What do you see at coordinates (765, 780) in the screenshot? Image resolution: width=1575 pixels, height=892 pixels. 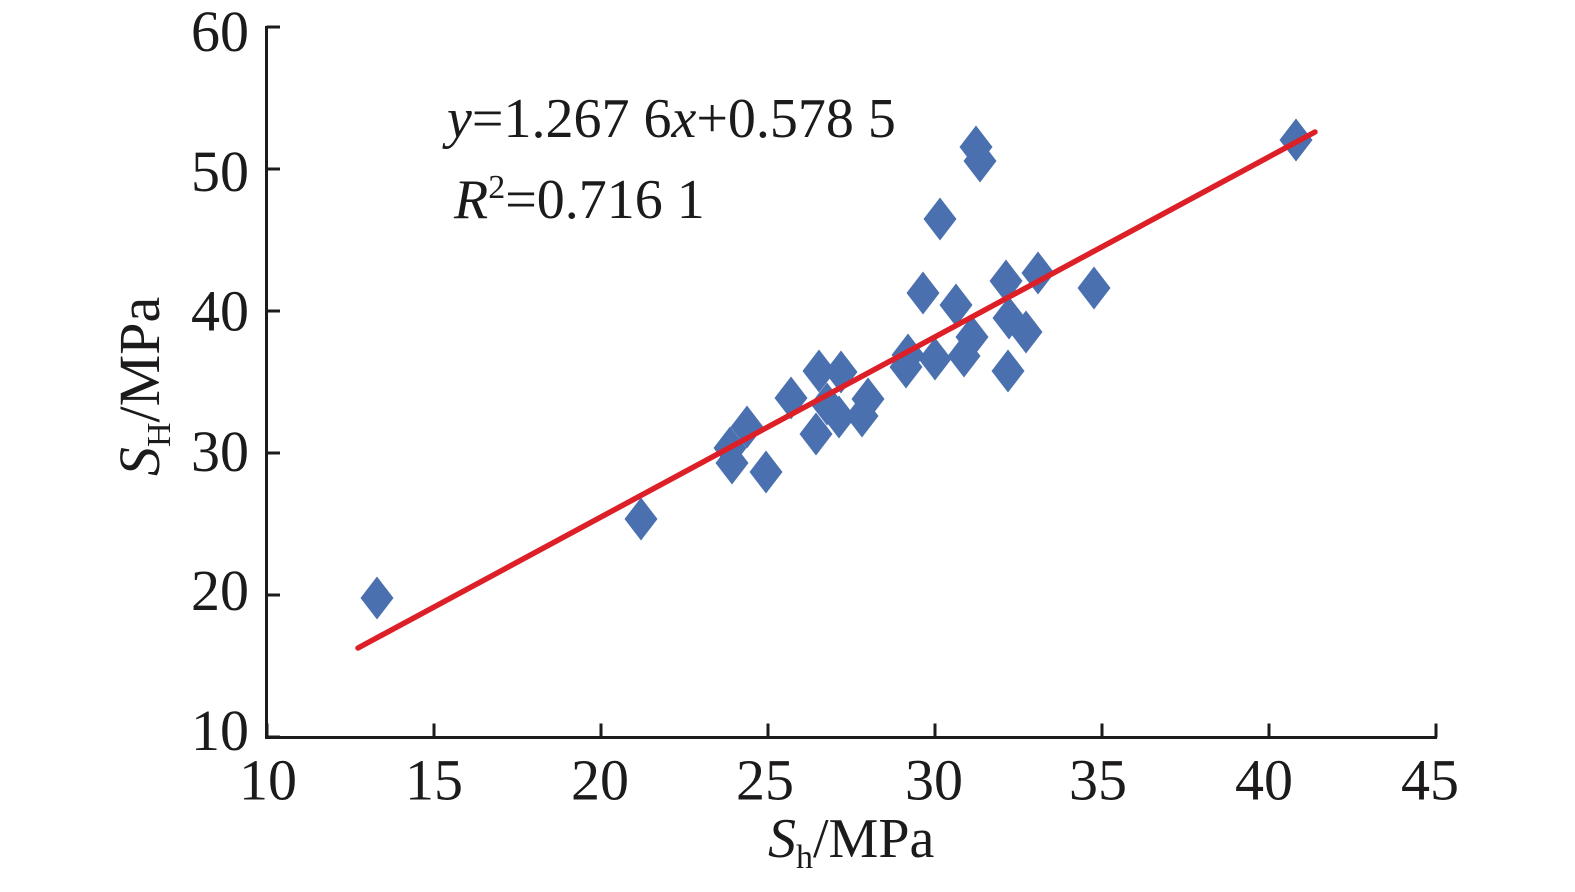 I see `svg-text: 25` at bounding box center [765, 780].